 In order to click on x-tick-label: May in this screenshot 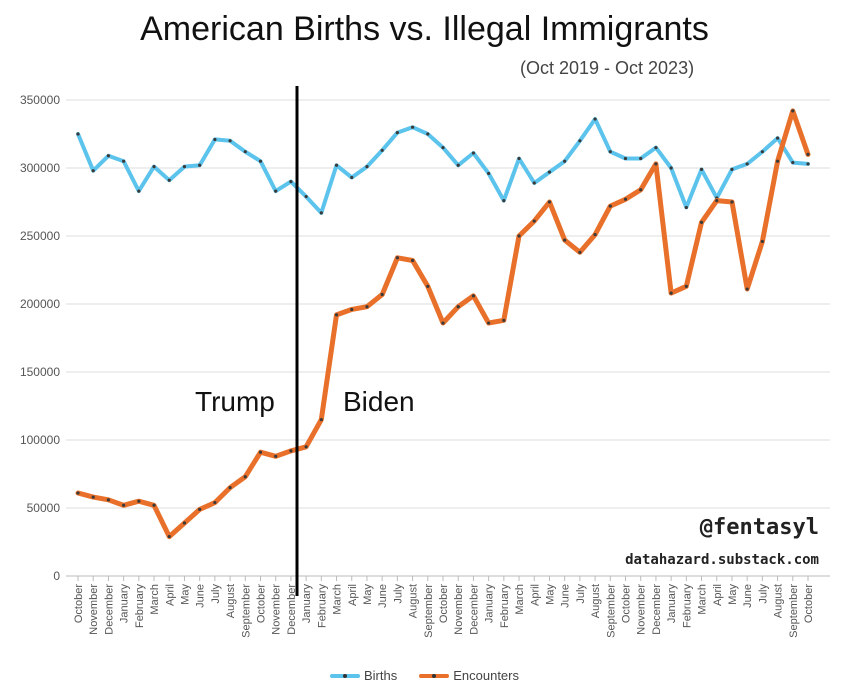, I will do `click(550, 594)`.